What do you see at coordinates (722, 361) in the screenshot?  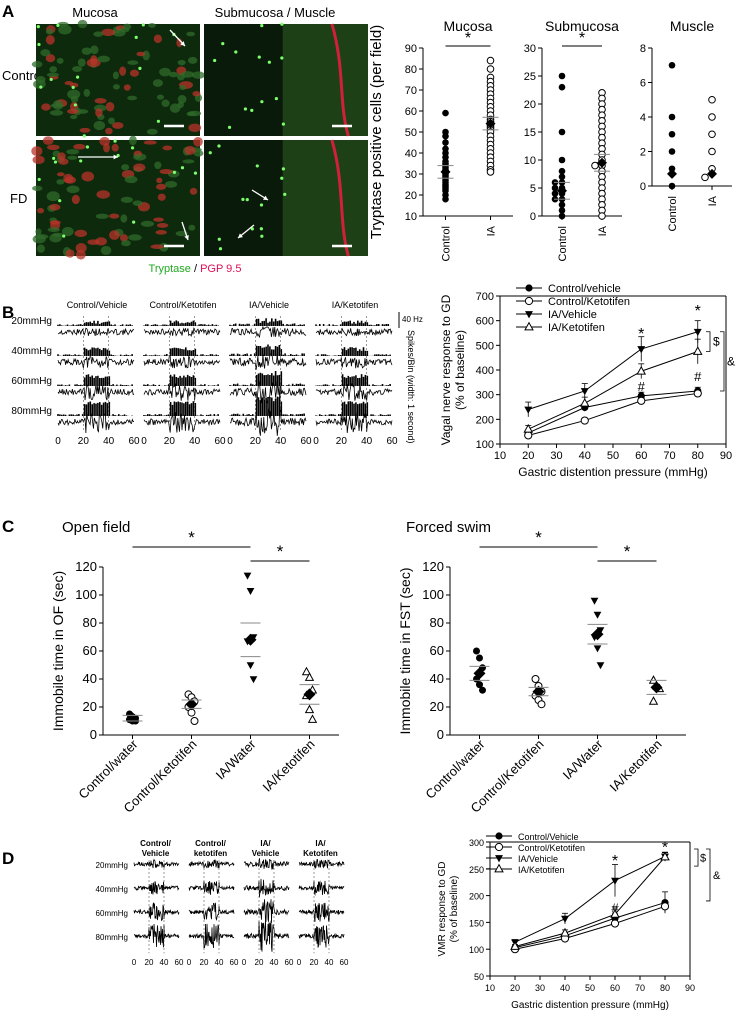 I see `bracket-and` at bounding box center [722, 361].